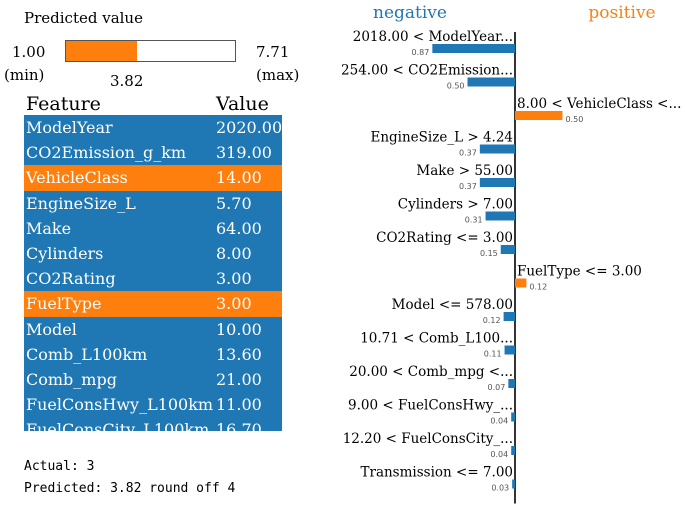  What do you see at coordinates (621, 13) in the screenshot?
I see `positive-label: positive` at bounding box center [621, 13].